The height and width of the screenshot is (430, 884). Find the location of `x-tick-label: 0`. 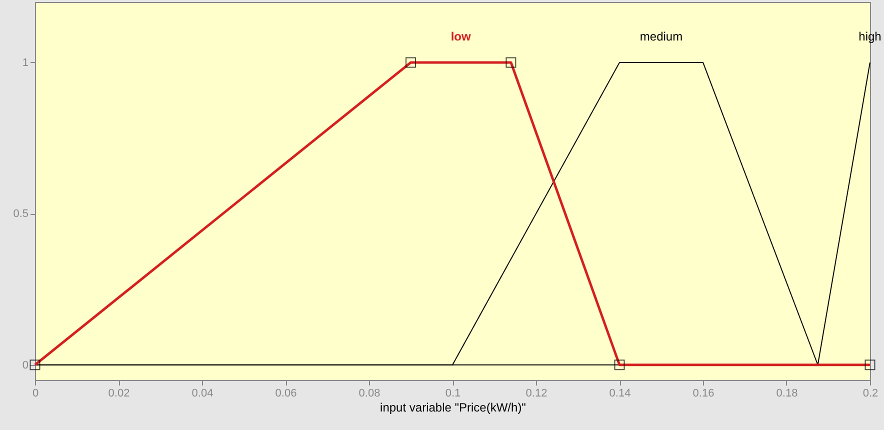

x-tick-label: 0 is located at coordinates (35, 394).